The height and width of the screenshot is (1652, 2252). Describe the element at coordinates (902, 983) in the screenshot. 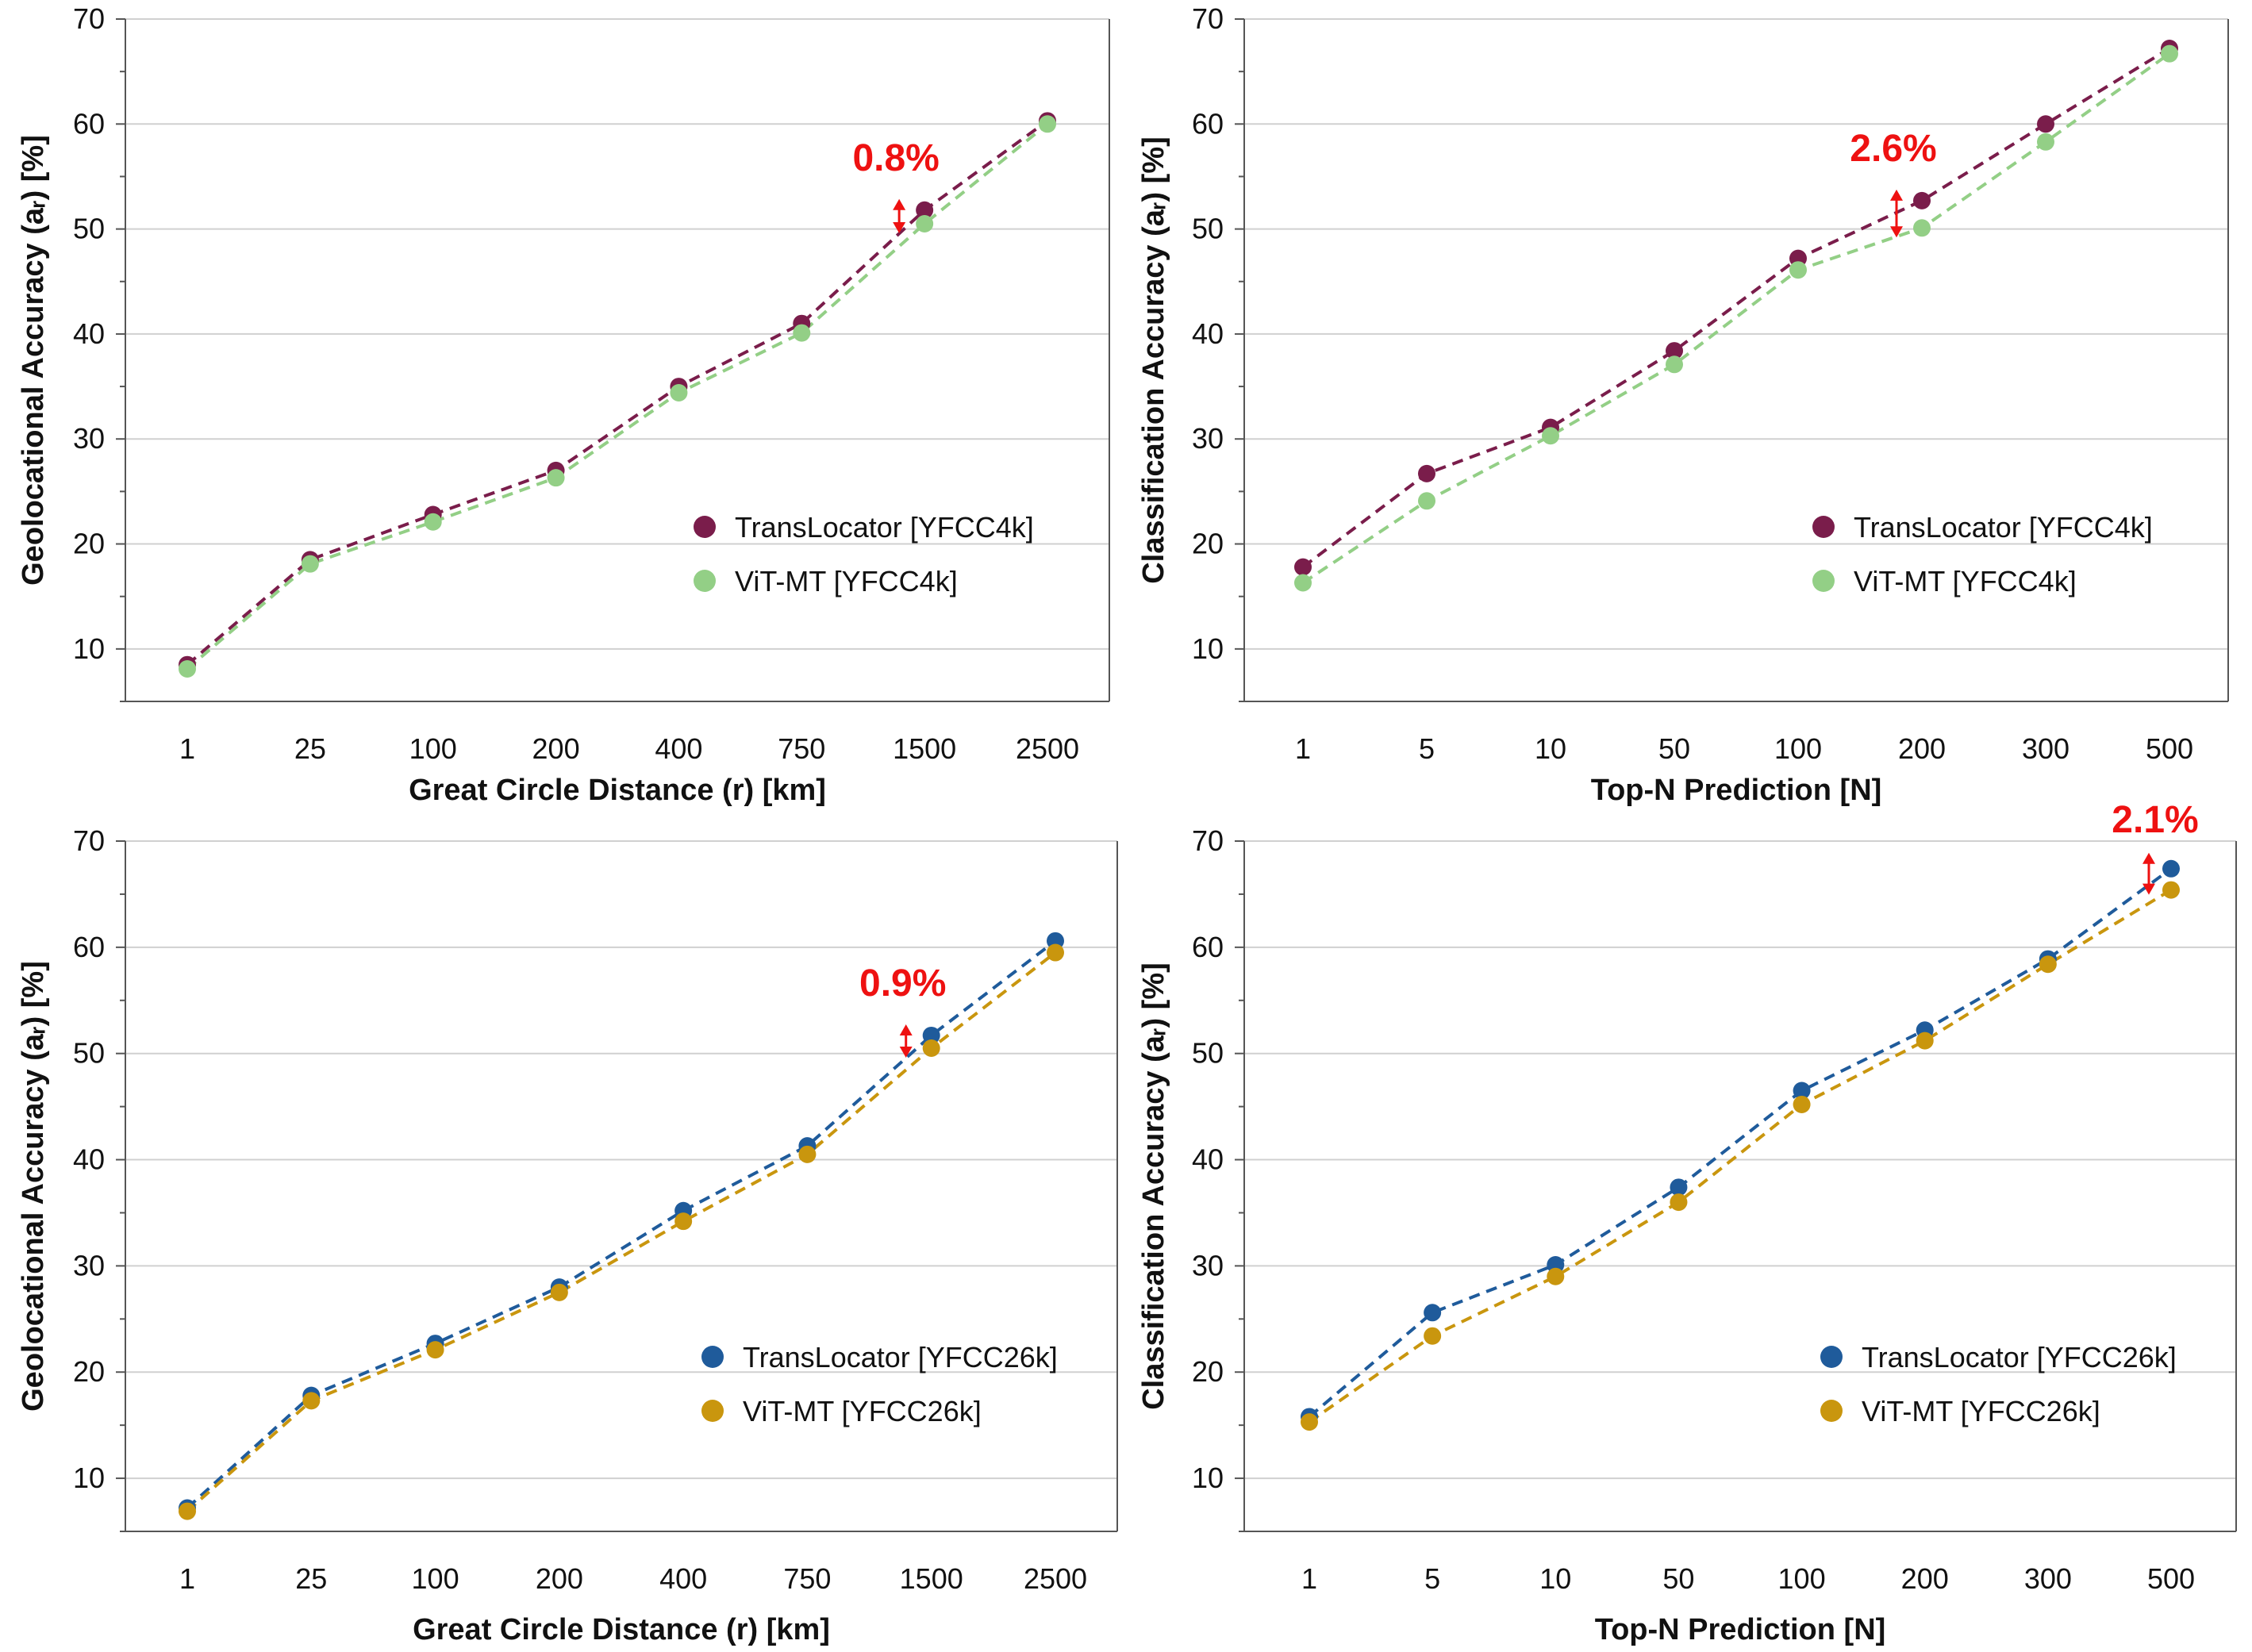

I see `annotation-label: 0.9%` at that location.